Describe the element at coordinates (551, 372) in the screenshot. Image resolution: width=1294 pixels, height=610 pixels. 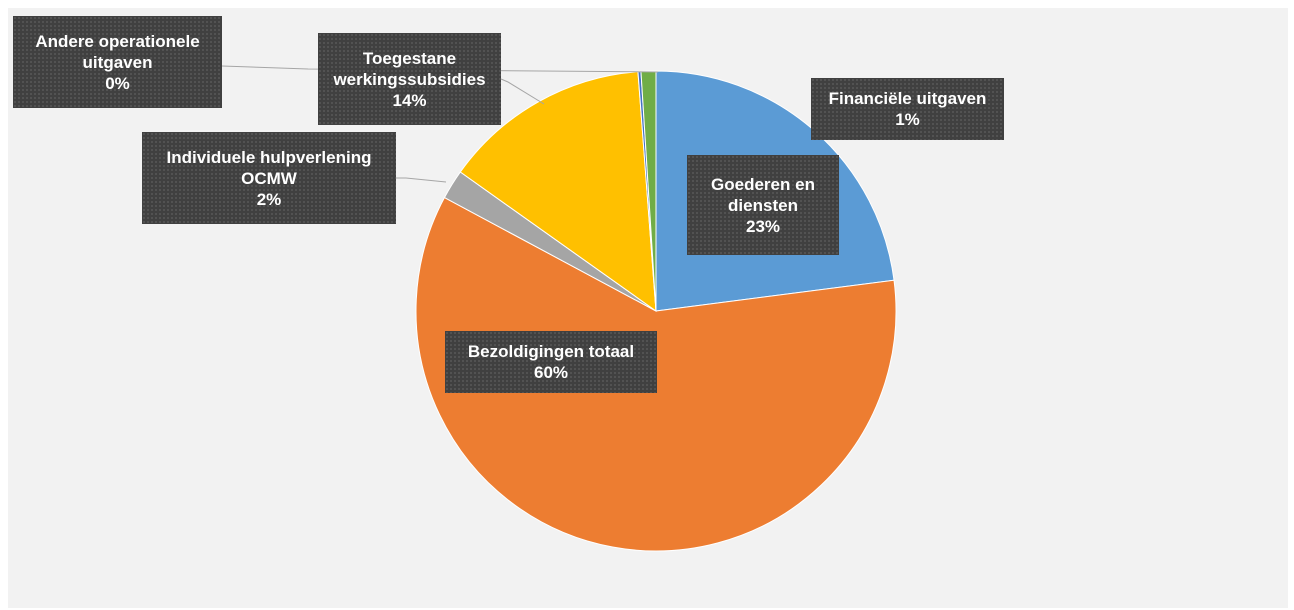
I see `label-bezoldigingen-value: 60%` at that location.